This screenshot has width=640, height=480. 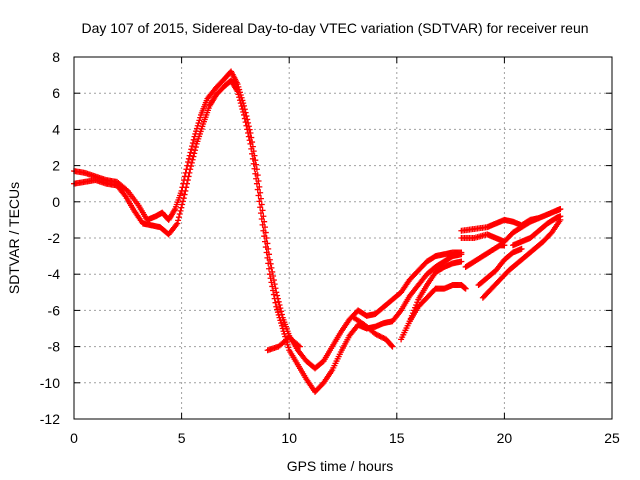 What do you see at coordinates (612, 438) in the screenshot?
I see `x-tick-label: 25` at bounding box center [612, 438].